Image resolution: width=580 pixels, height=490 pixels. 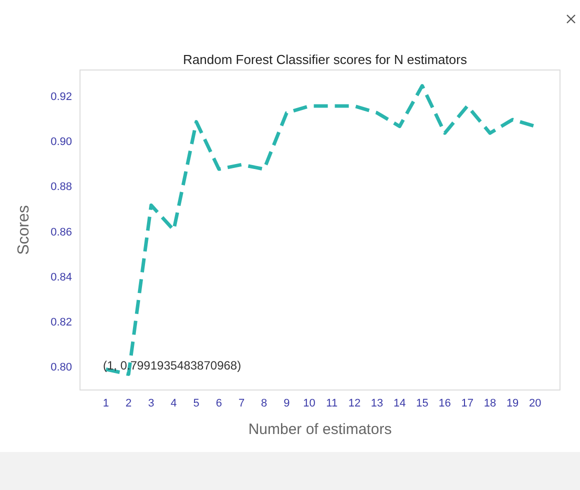 I want to click on x-tick-label: 9, so click(x=287, y=404).